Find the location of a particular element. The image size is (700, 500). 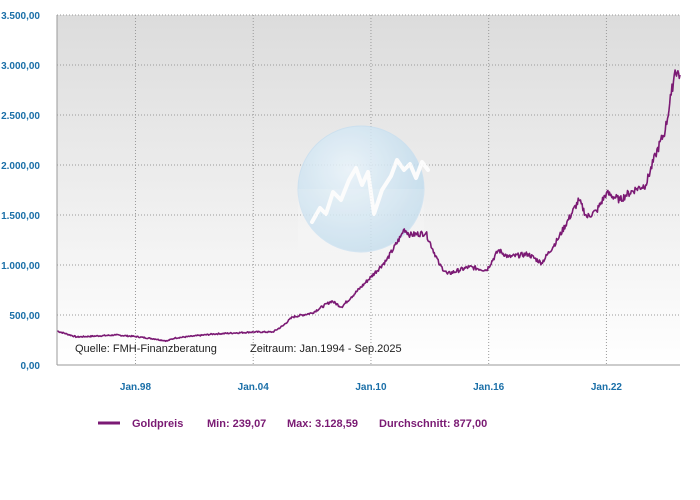

y-tick-label: 3.000,00 is located at coordinates (20, 66).